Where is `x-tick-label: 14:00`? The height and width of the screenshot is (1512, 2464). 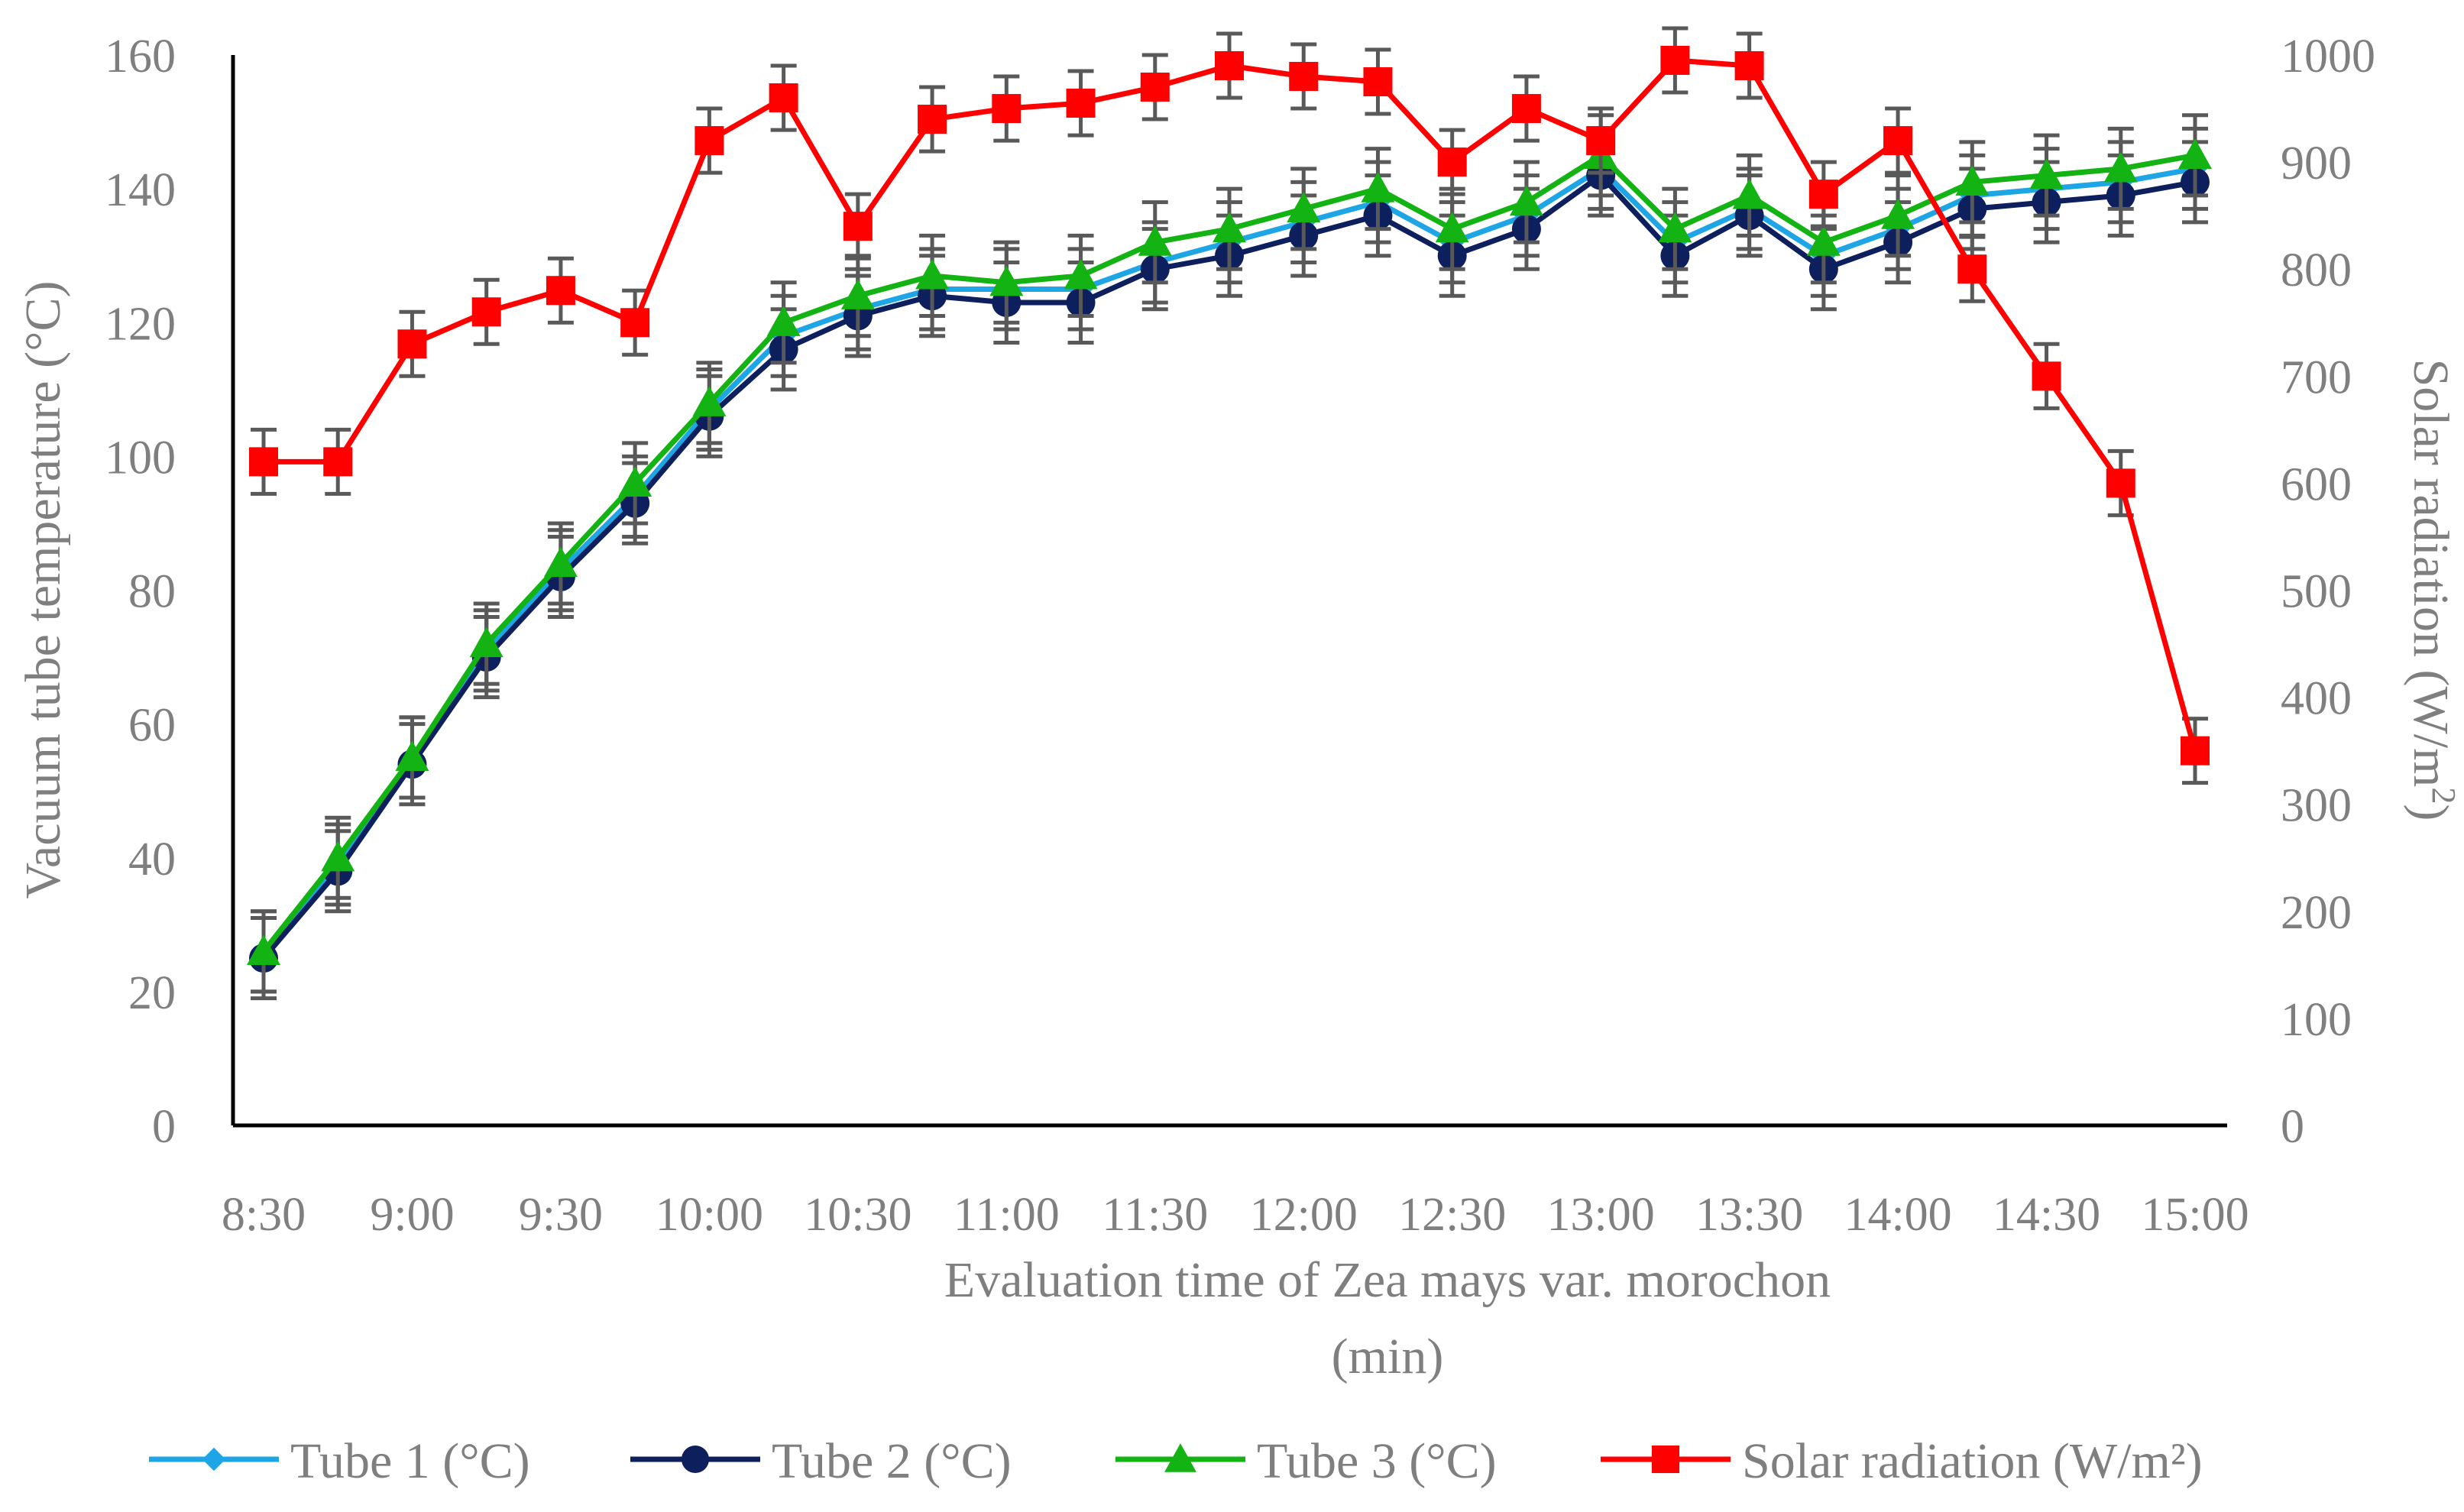 x-tick-label: 14:00 is located at coordinates (1898, 1215).